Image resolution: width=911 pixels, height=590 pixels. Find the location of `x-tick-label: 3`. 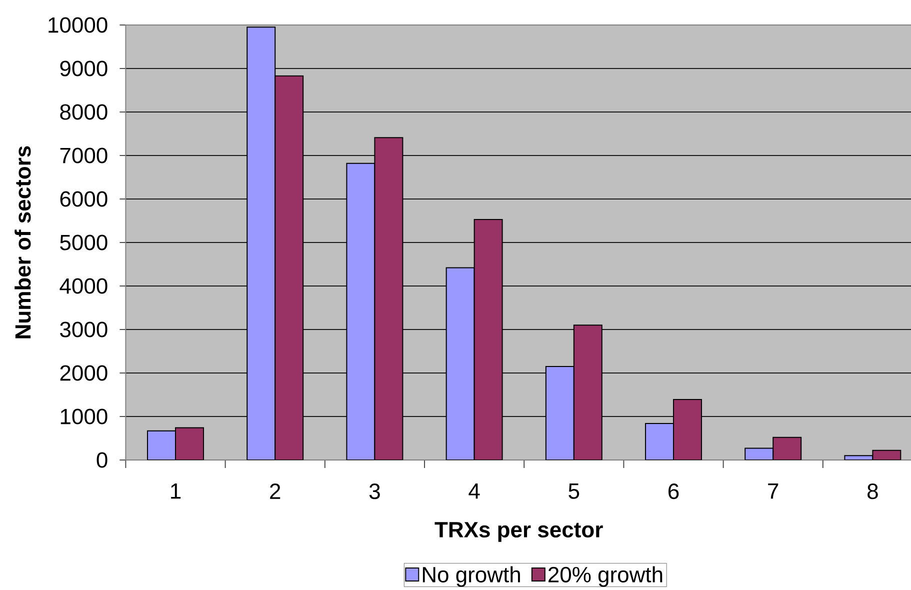

x-tick-label: 3 is located at coordinates (374, 492).